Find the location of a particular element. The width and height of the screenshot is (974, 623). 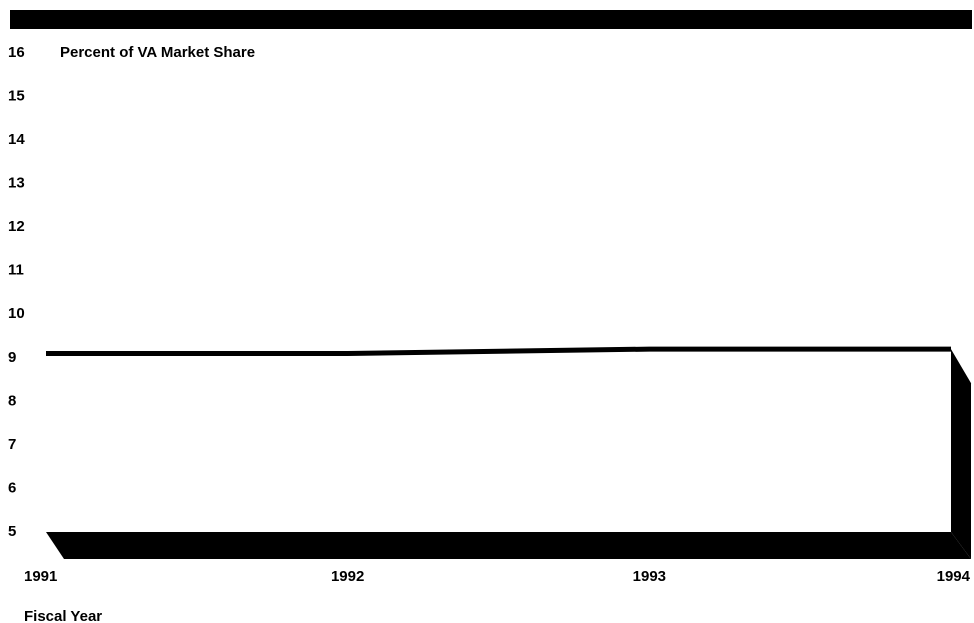

side-wall is located at coordinates (961, 454).